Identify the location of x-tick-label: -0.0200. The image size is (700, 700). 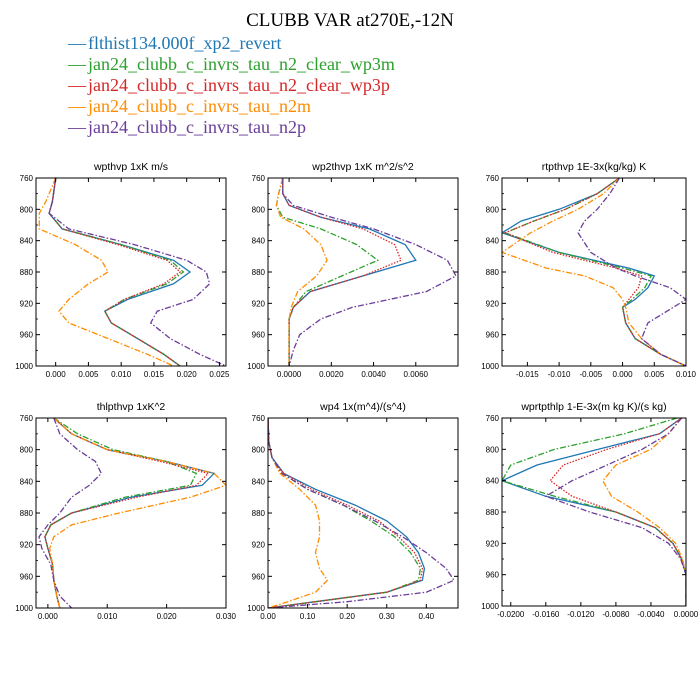
(511, 614).